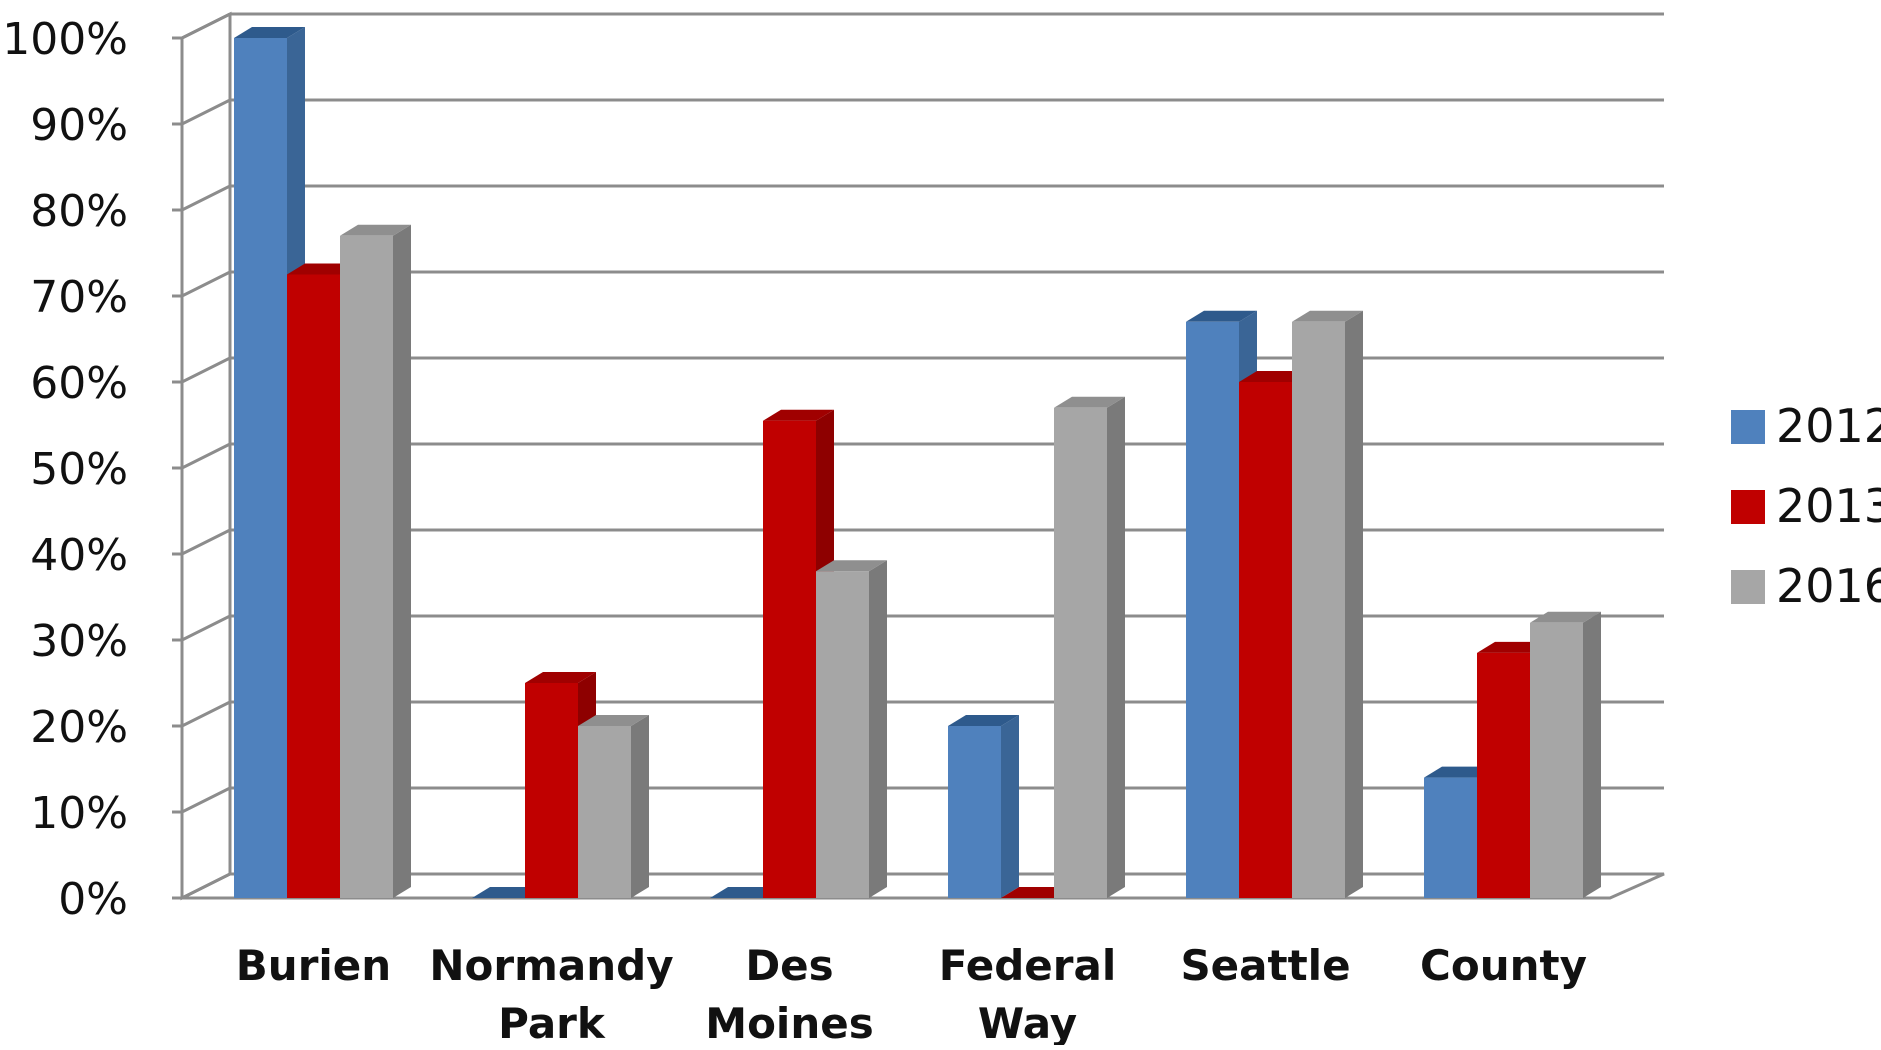 This screenshot has height=1050, width=1881. What do you see at coordinates (923, 886) in the screenshot?
I see `floor` at bounding box center [923, 886].